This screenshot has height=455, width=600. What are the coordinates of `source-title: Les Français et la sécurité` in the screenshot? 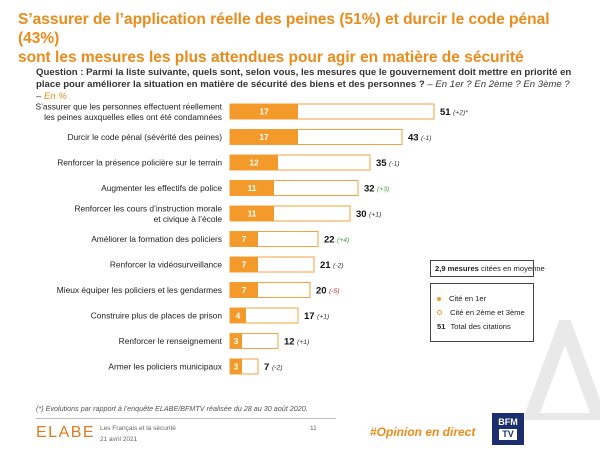 It's located at (138, 428).